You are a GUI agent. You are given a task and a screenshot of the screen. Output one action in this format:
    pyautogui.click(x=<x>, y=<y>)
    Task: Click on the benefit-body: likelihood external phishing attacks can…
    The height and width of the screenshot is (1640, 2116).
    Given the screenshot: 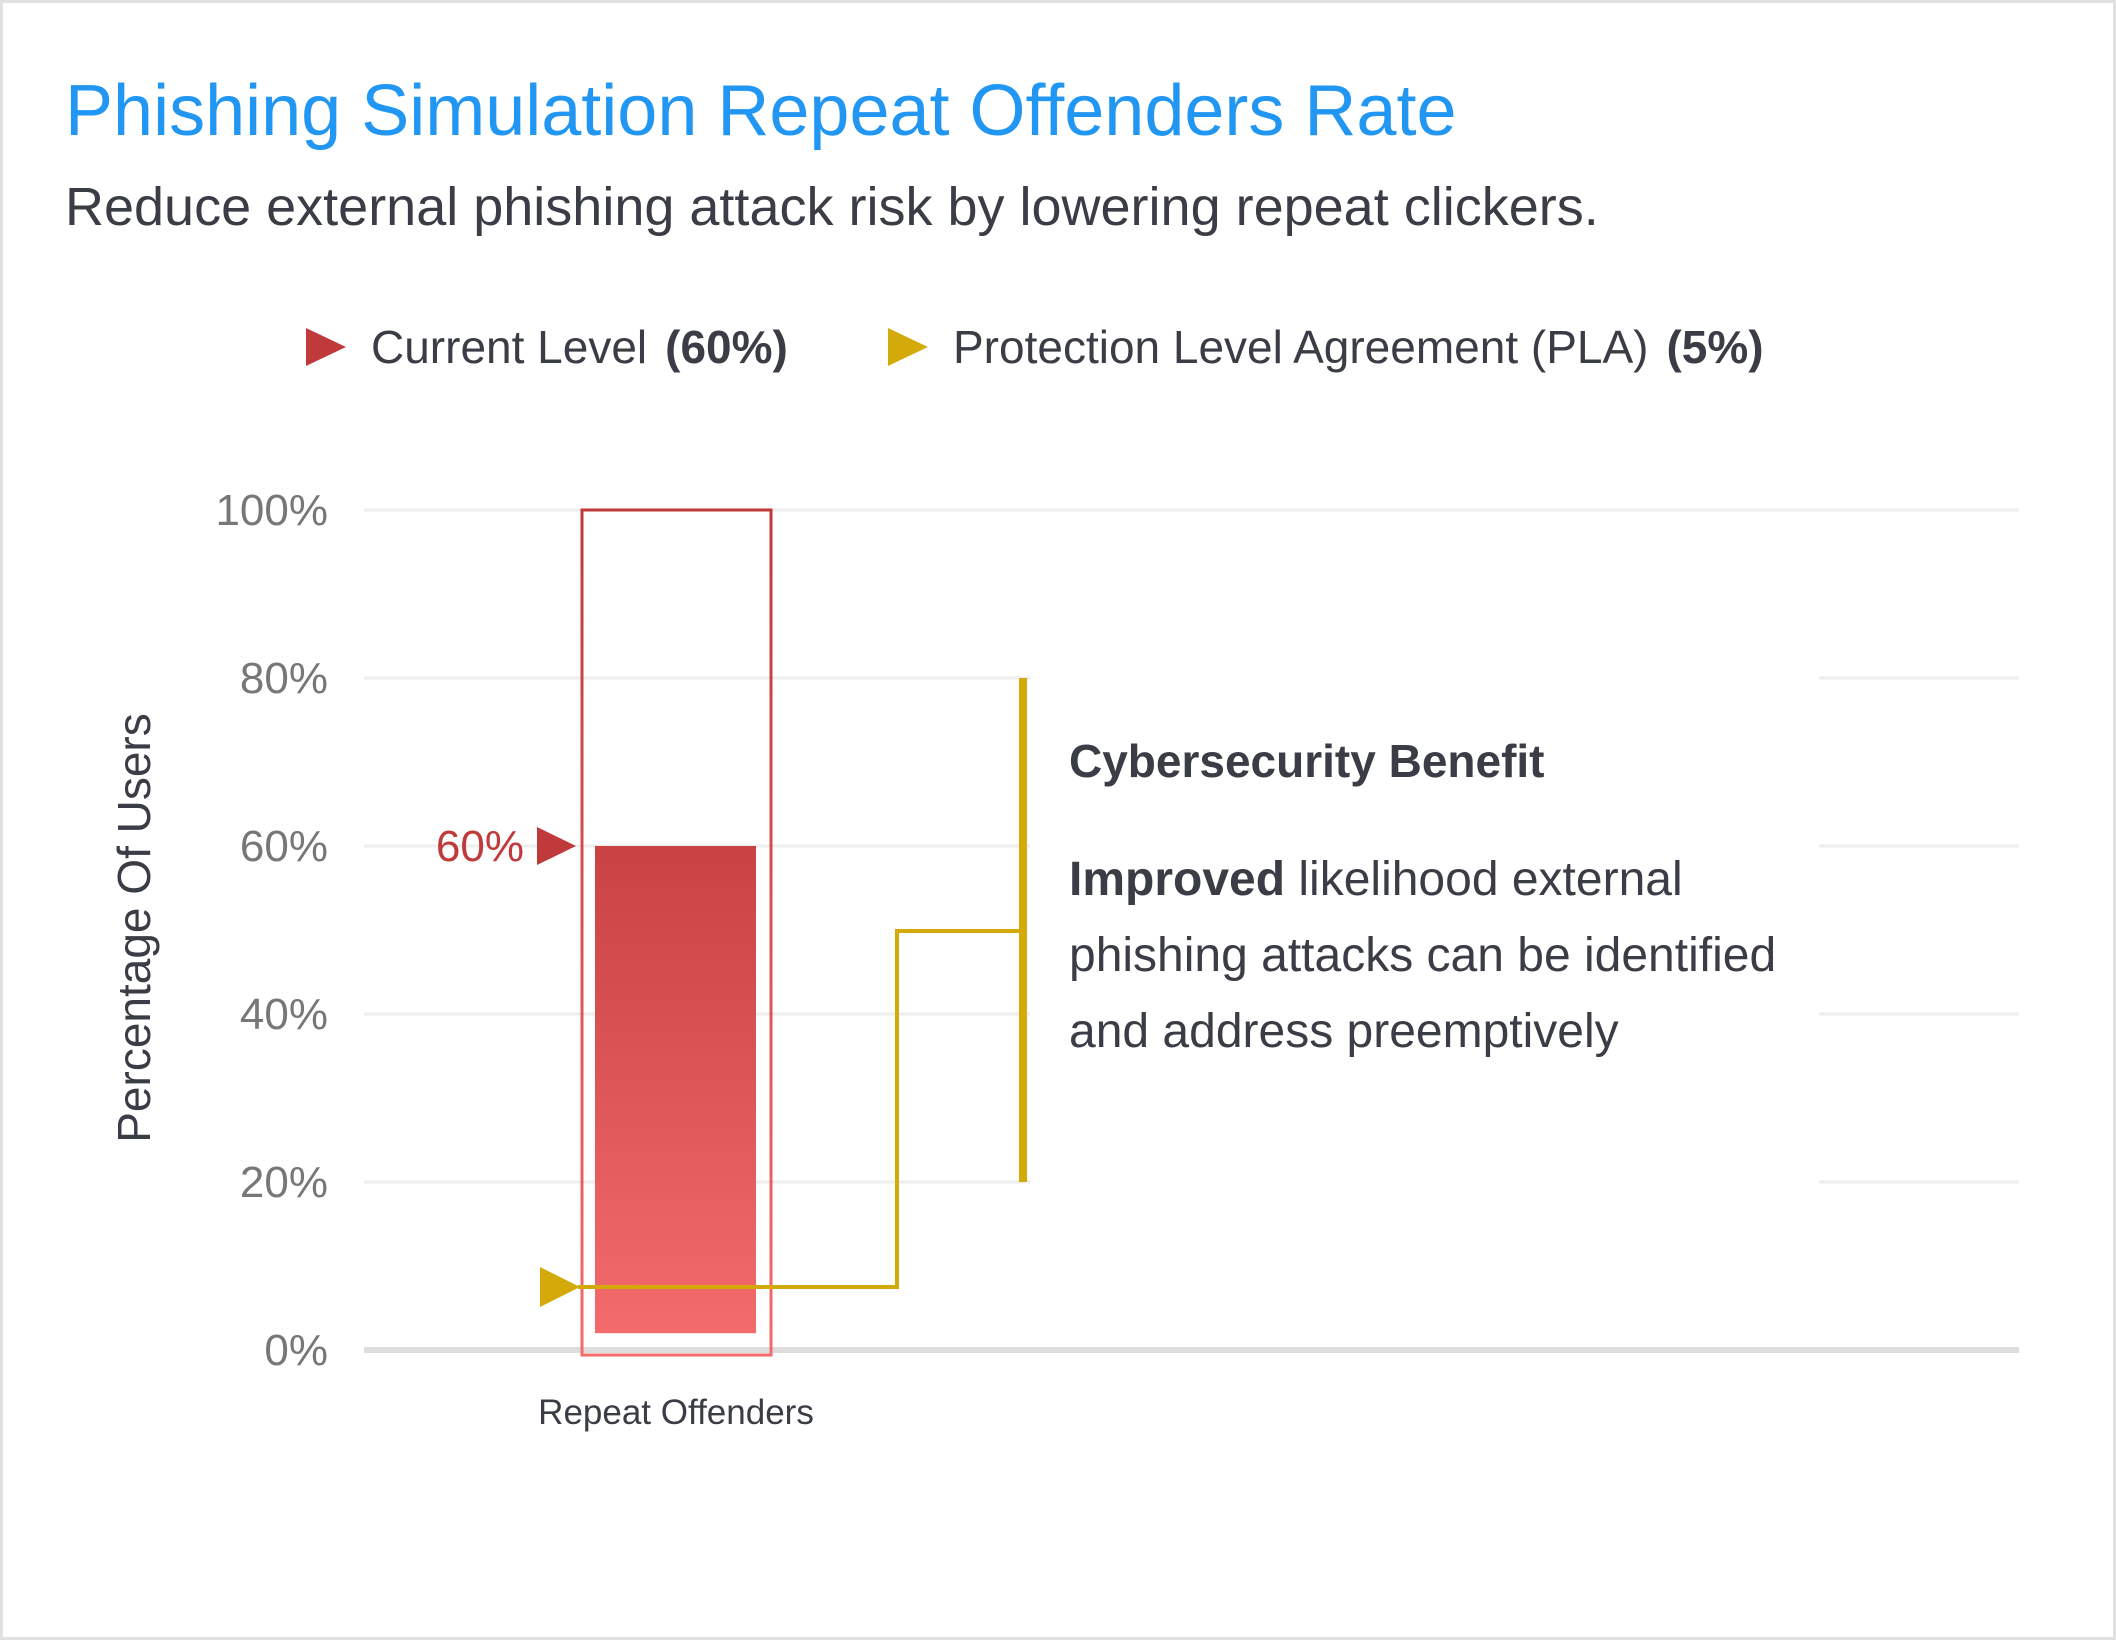 What is the action you would take?
    pyautogui.click(x=1423, y=955)
    